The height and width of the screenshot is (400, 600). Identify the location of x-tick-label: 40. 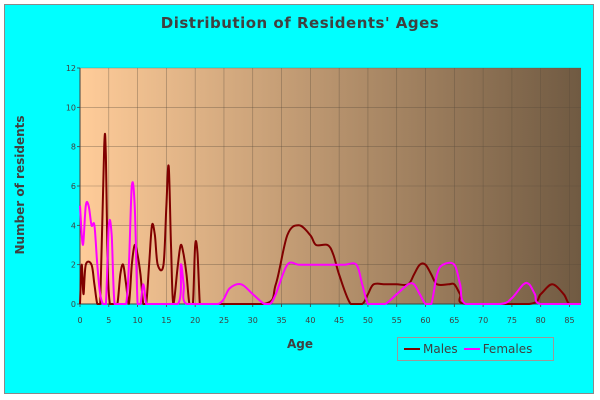
(310, 320).